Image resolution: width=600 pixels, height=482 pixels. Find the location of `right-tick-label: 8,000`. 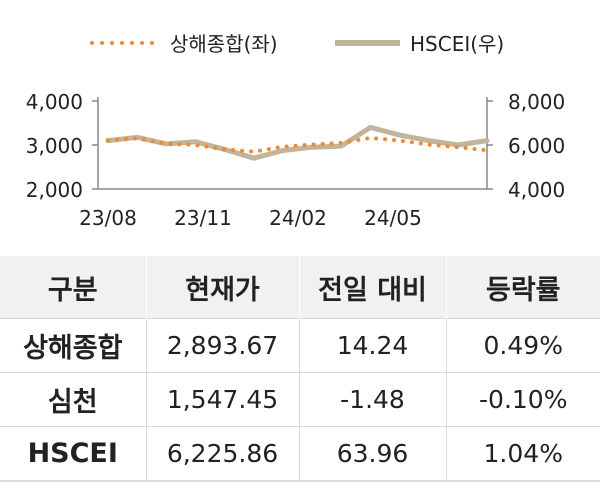

right-tick-label: 8,000 is located at coordinates (536, 102).